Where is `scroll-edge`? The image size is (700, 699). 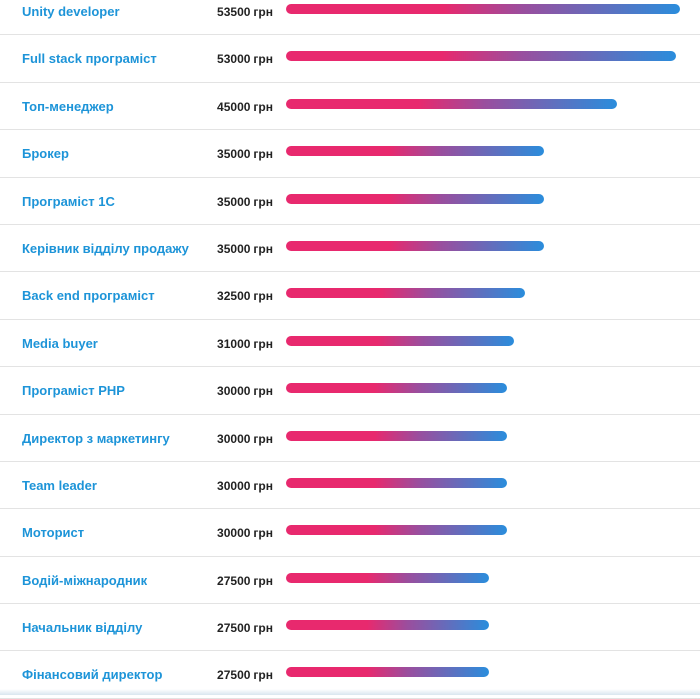 scroll-edge is located at coordinates (350, 692).